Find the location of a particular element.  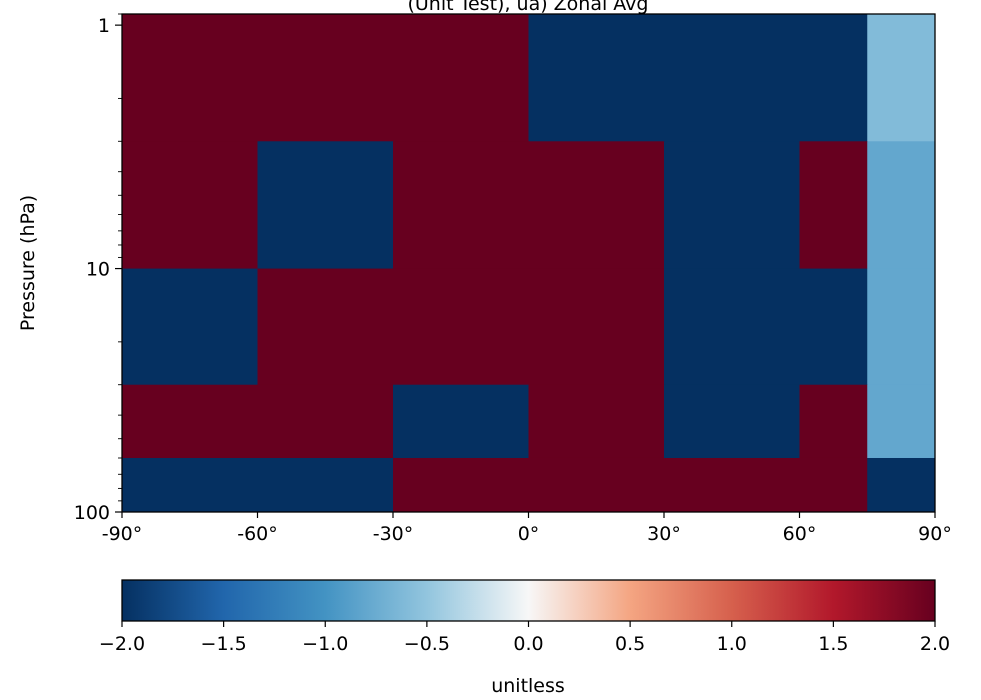

x-tick-label: -60° is located at coordinates (257, 534).